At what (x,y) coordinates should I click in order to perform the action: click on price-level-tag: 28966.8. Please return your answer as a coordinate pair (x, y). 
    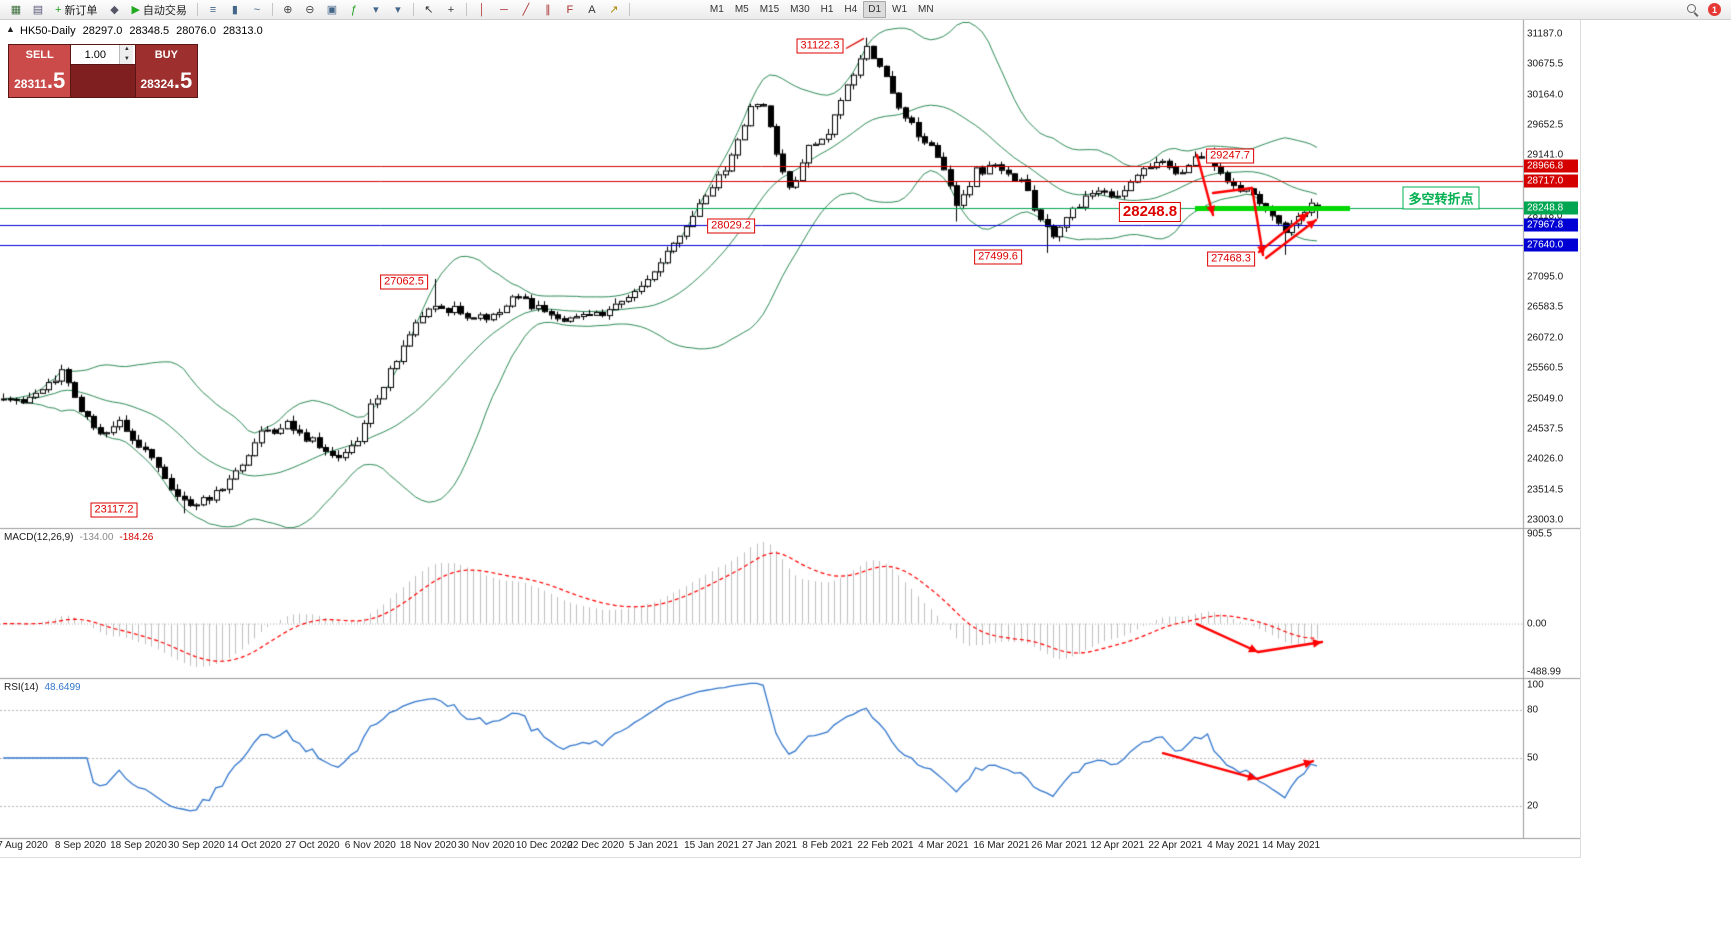
    Looking at the image, I should click on (1551, 166).